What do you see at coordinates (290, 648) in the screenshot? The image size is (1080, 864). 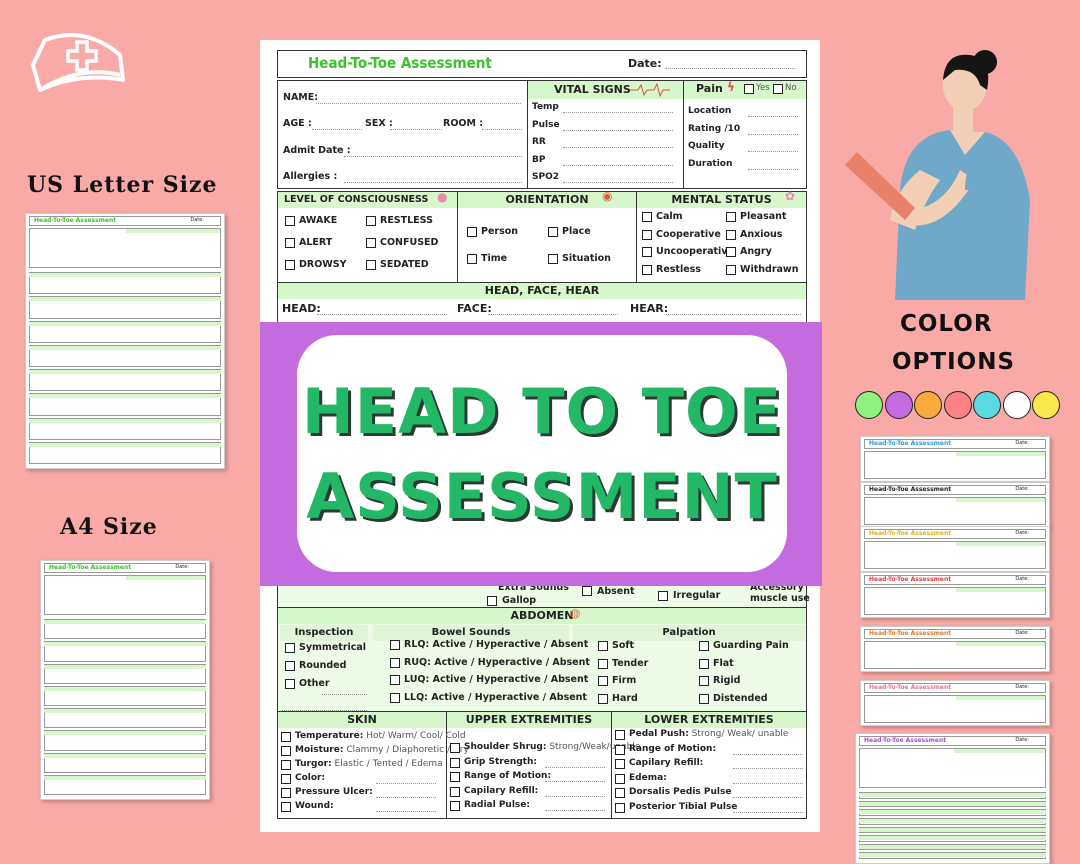 I see `inspection-symmetrical-checkbox` at bounding box center [290, 648].